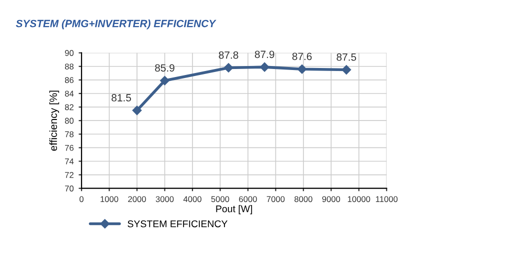 Image resolution: width=526 pixels, height=271 pixels. Describe the element at coordinates (69, 107) in the screenshot. I see `y-tick-label: 82` at that location.